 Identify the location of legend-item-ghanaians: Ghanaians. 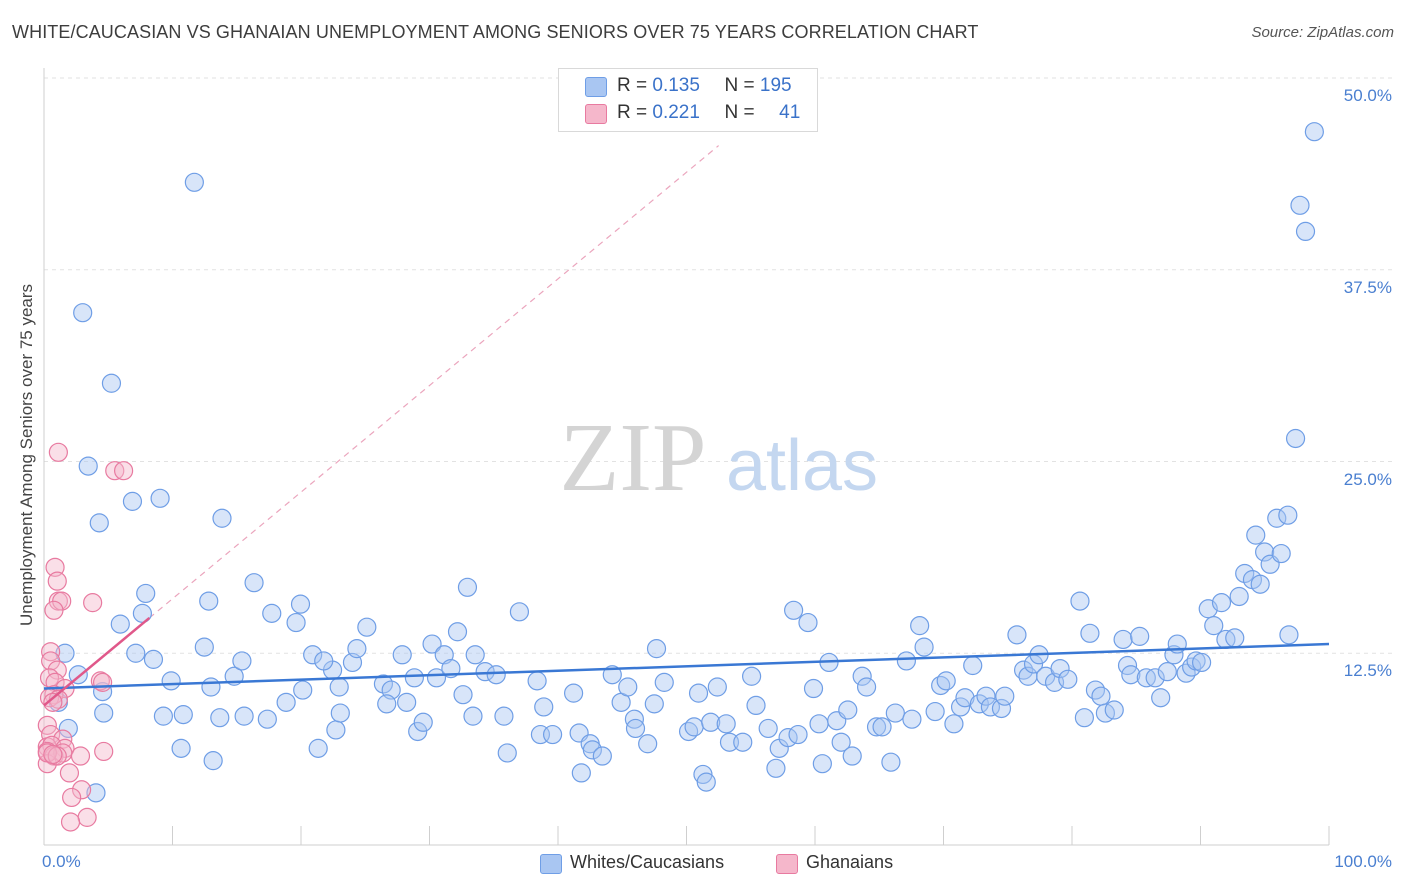
(835, 863).